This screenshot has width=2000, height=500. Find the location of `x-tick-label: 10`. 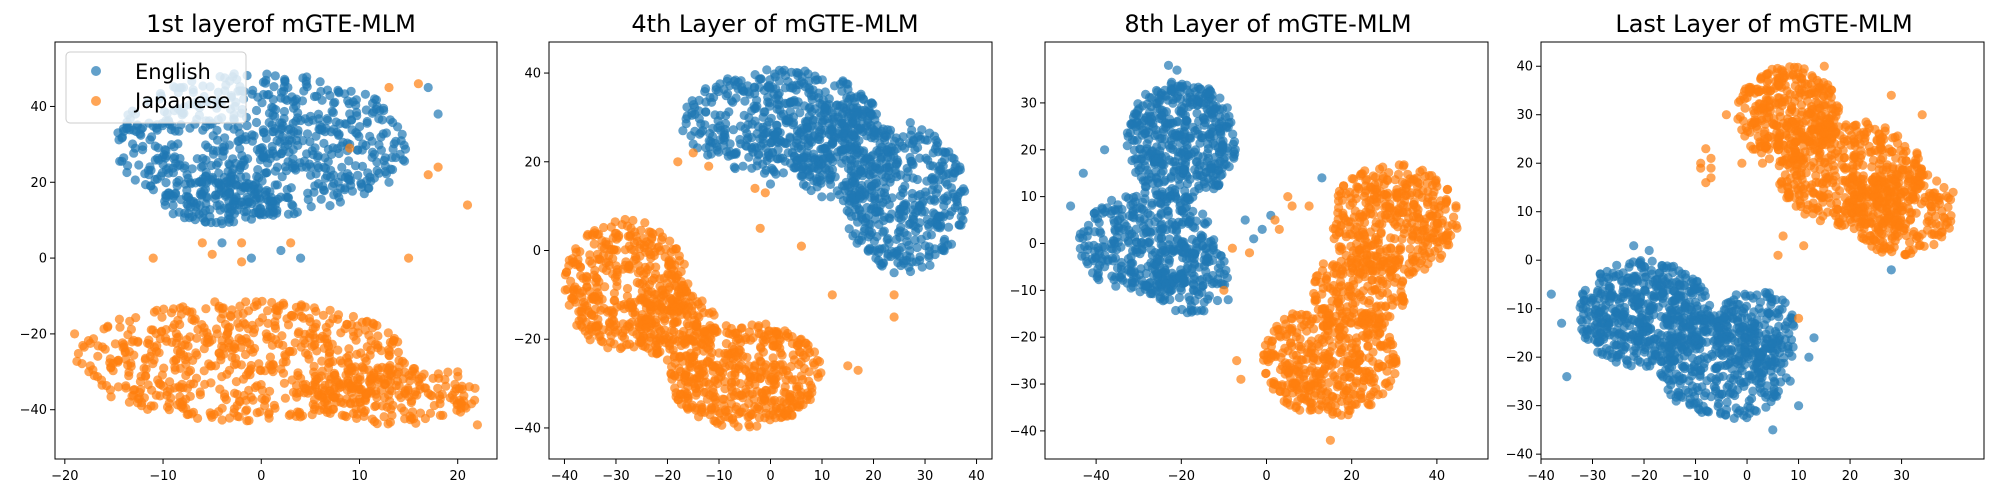

x-tick-label: 10 is located at coordinates (359, 476).